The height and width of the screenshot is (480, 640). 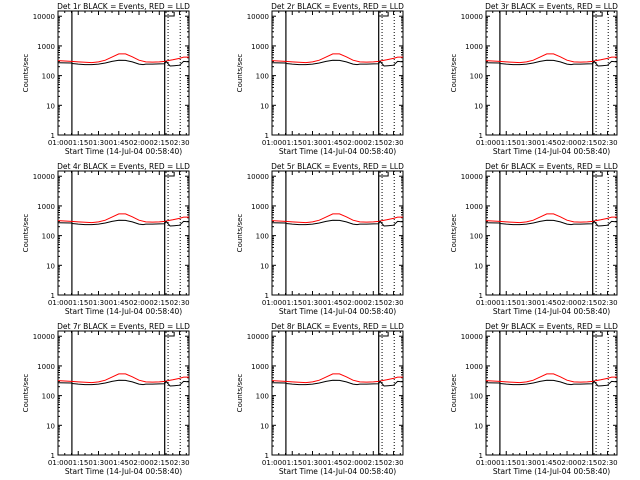 What do you see at coordinates (123, 6) in the screenshot?
I see `chart-title: Det 1r BLACK = Events, RED = LLD` at bounding box center [123, 6].